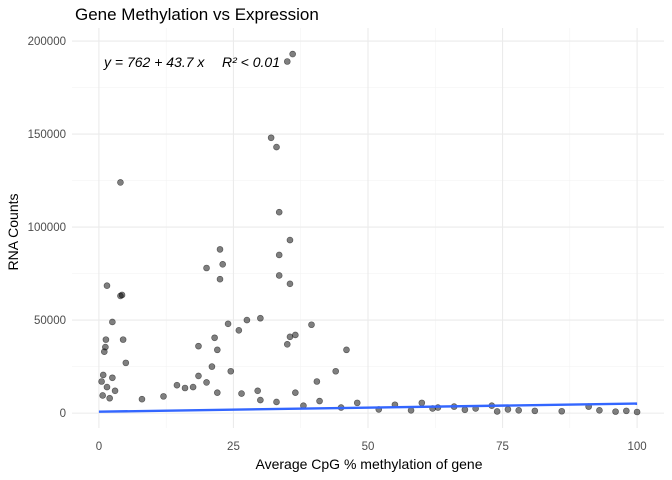  Describe the element at coordinates (251, 62) in the screenshot. I see `regression-r2: R² < 0.01` at that location.